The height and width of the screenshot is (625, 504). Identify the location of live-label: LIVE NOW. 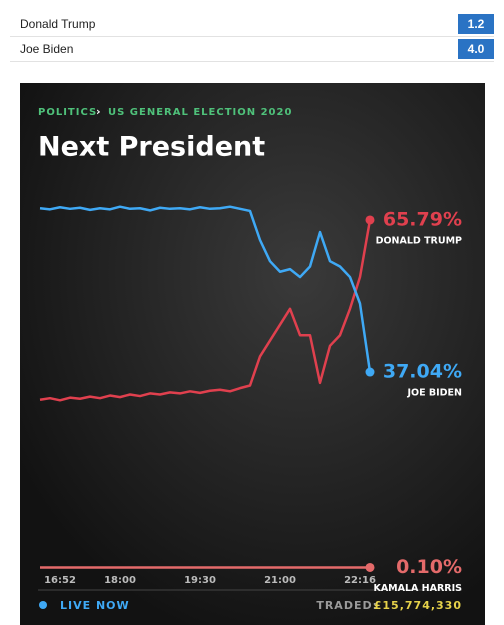
(95, 605).